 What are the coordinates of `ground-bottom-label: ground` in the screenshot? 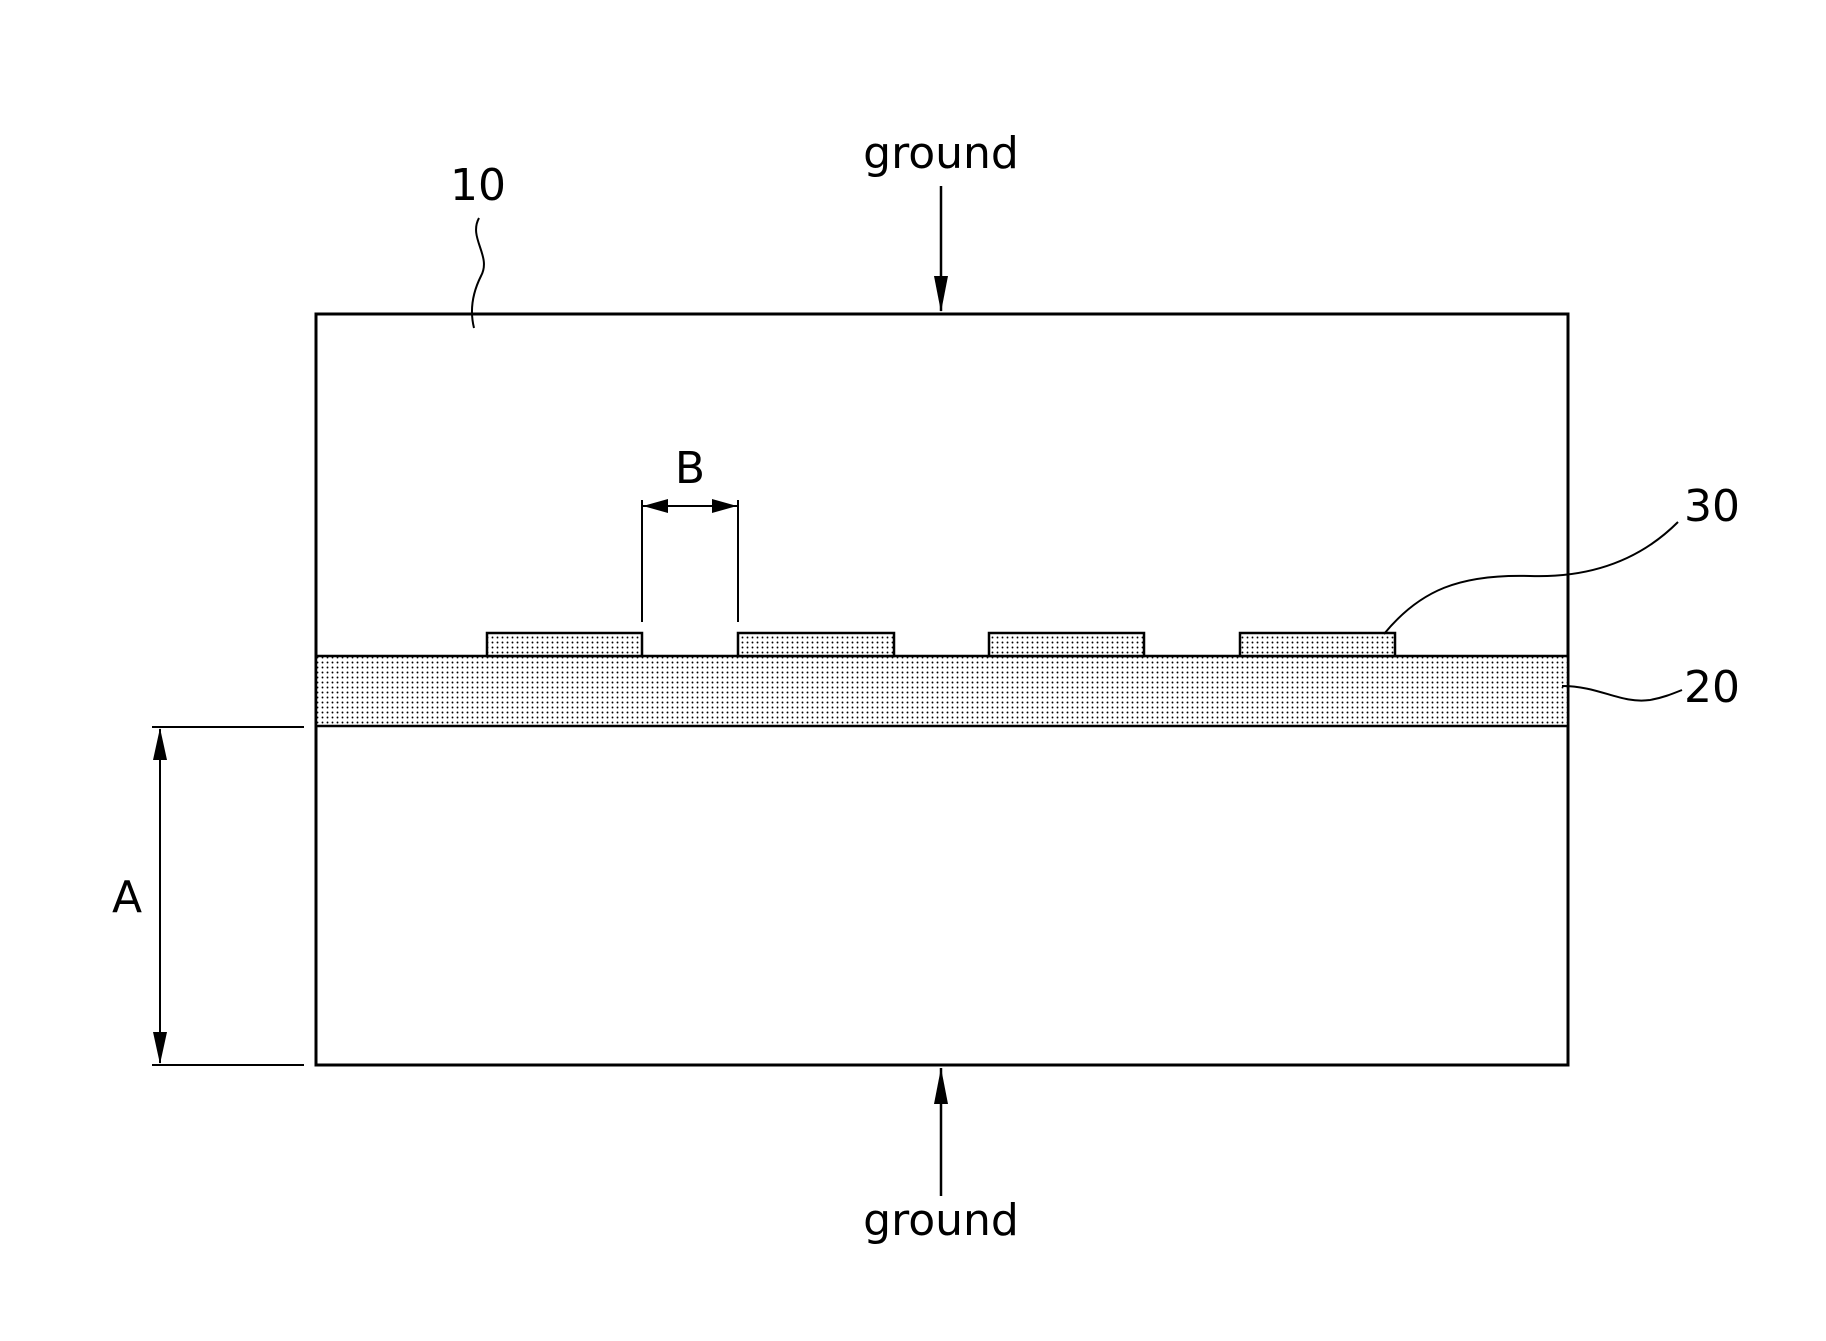 It's located at (941, 1220).